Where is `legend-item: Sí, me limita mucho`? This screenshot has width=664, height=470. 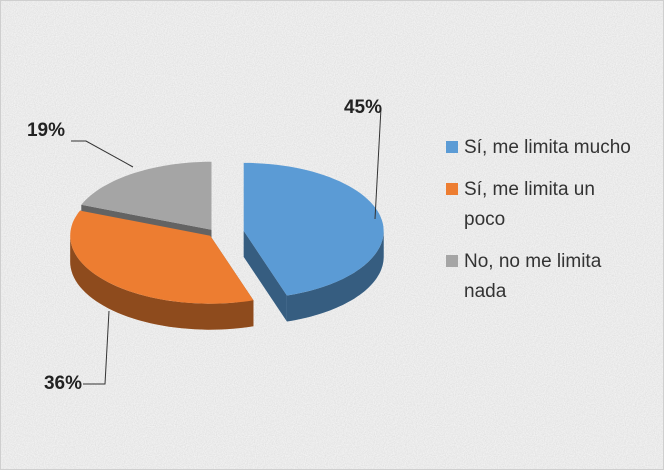 legend-item: Sí, me limita mucho is located at coordinates (546, 148).